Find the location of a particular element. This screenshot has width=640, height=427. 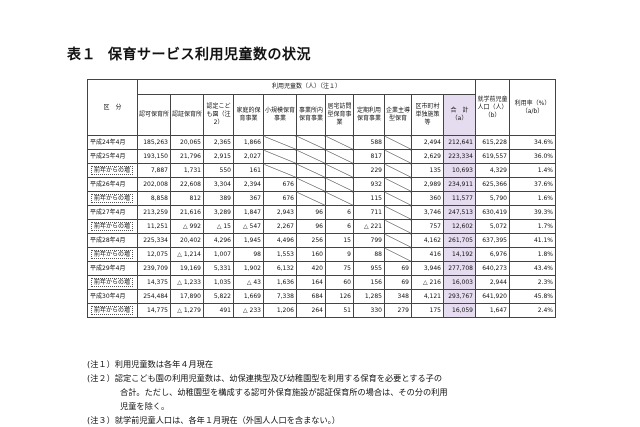

table-cell: 4,496 is located at coordinates (280, 240).